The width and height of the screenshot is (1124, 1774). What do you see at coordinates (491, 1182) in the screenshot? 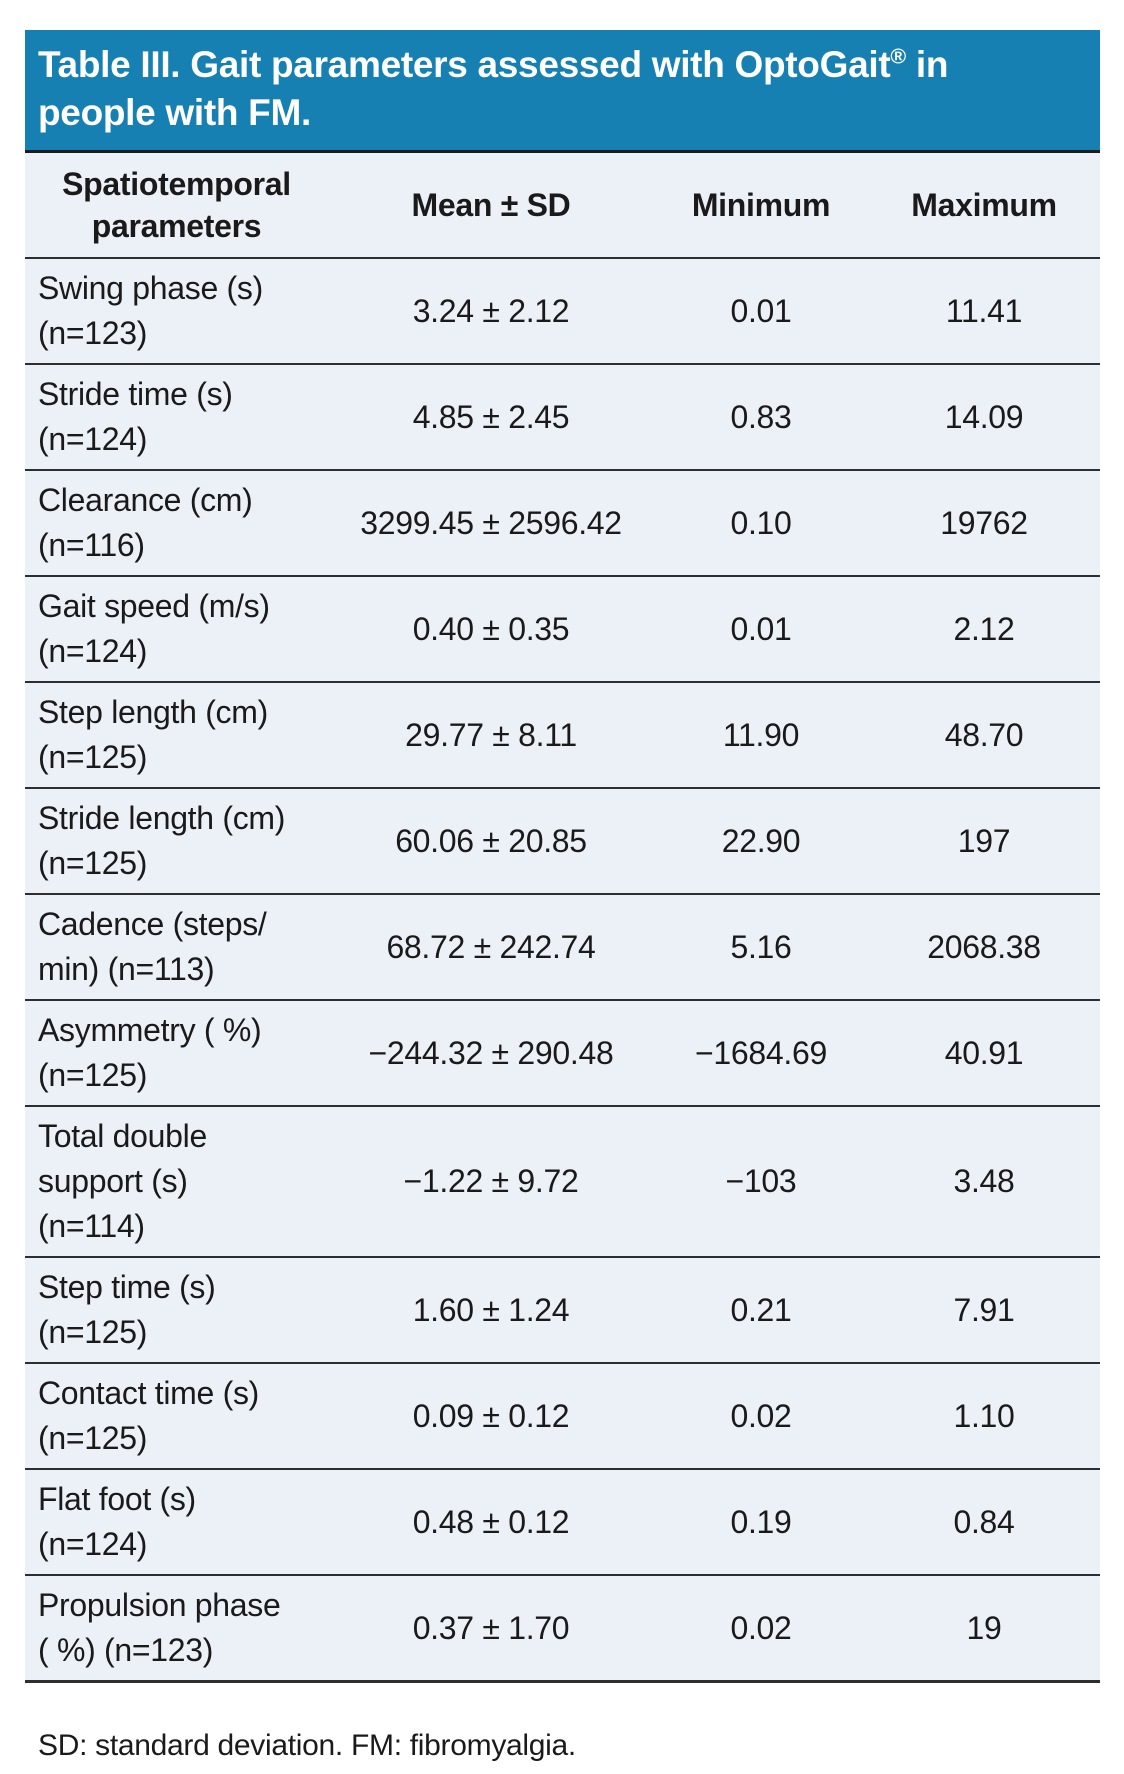
I see `mean-sd-cell: −1.22 ± 9.72` at bounding box center [491, 1182].